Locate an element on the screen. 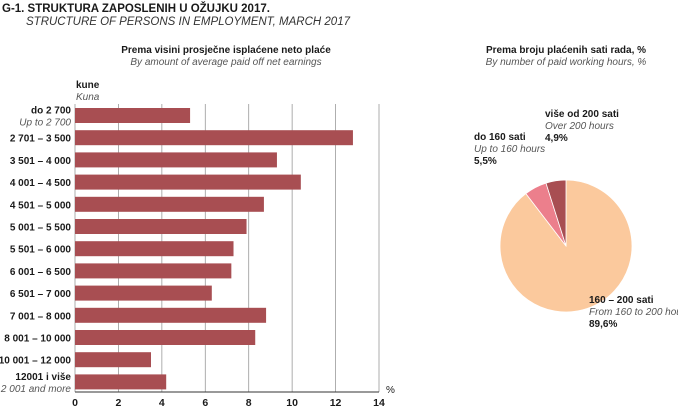  bar-x-unit: % is located at coordinates (390, 390).